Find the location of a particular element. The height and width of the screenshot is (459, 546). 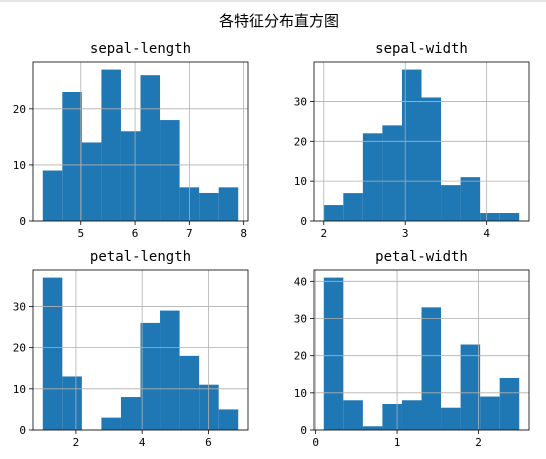

subplot-title: sepal-length is located at coordinates (140, 49).